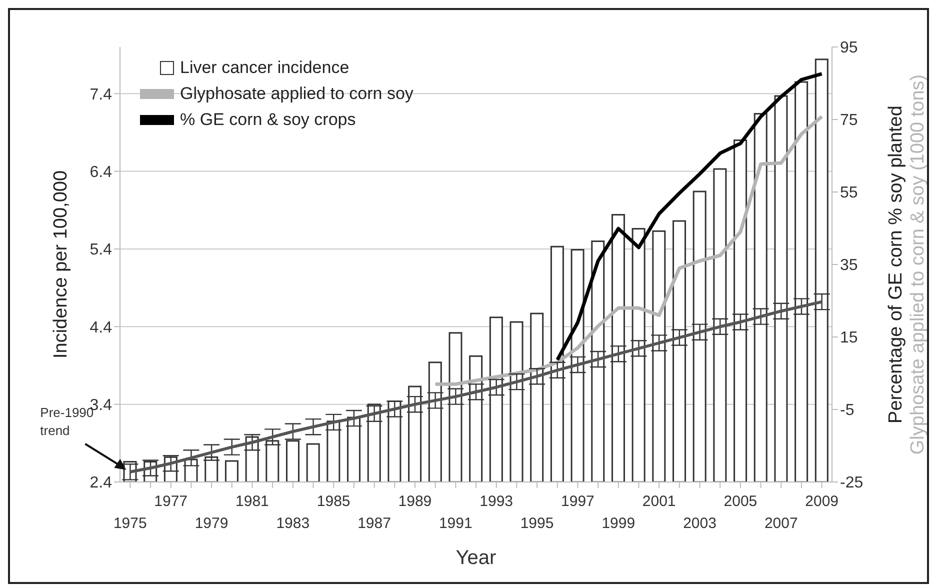 The height and width of the screenshot is (588, 933). I want to click on x-tick-label: 1999, so click(619, 523).